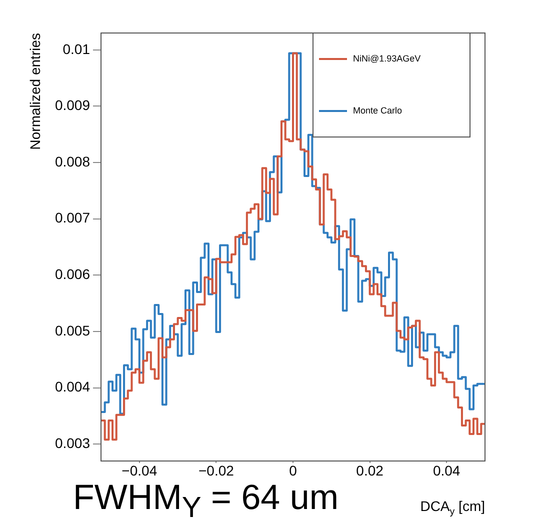 The image size is (537, 519). What do you see at coordinates (446, 470) in the screenshot?
I see `x-tick-label: 0.04` at bounding box center [446, 470].